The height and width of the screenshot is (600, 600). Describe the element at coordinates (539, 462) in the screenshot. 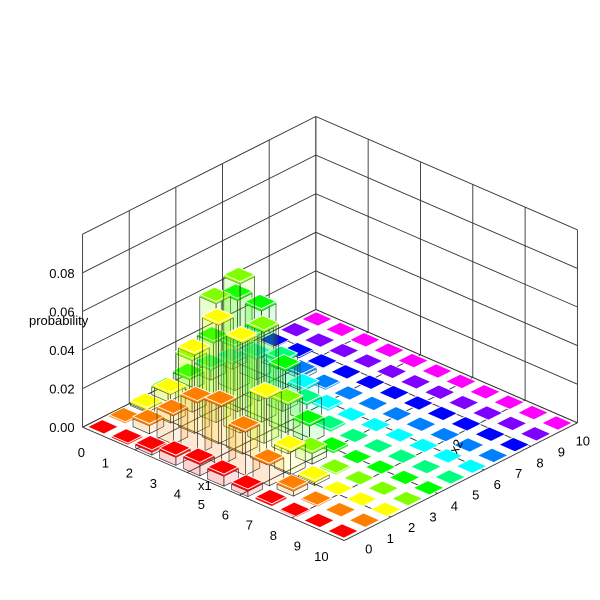

I see `y-tick-label: 8` at that location.